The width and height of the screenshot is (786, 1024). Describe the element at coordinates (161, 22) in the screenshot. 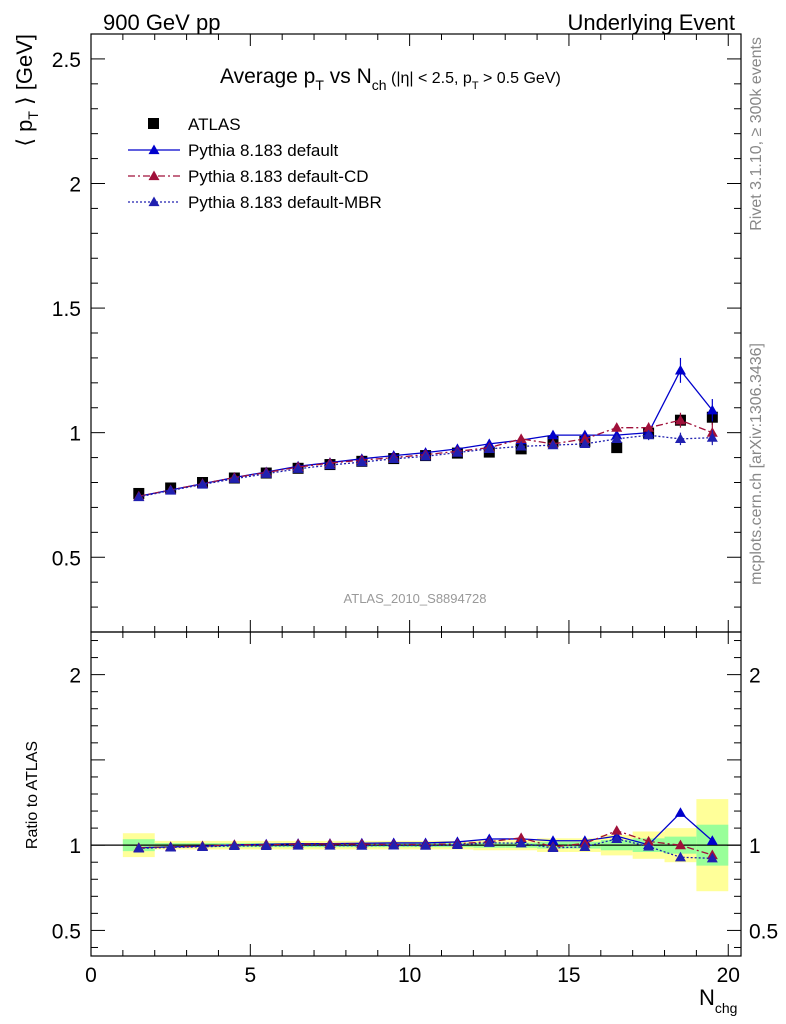

I see `header-left: 900 GeV pp` at that location.